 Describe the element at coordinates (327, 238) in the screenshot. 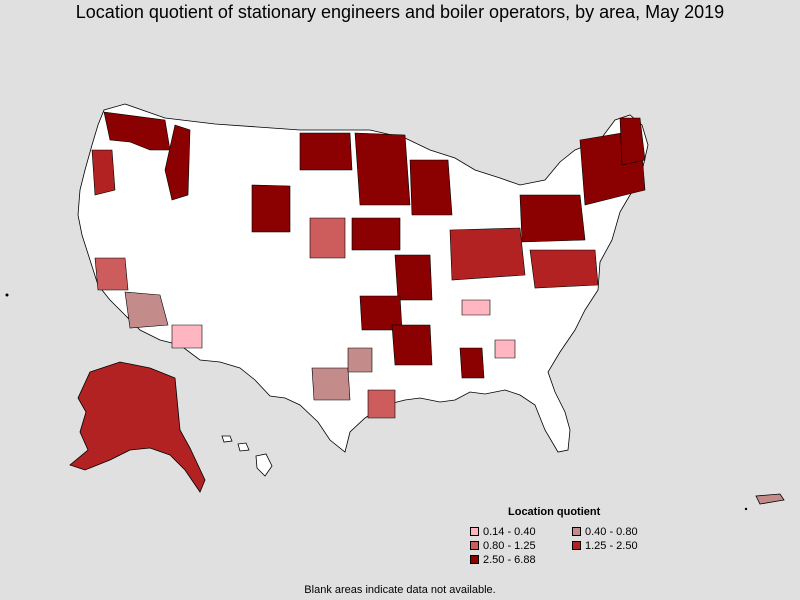

I see `region-kansas` at that location.